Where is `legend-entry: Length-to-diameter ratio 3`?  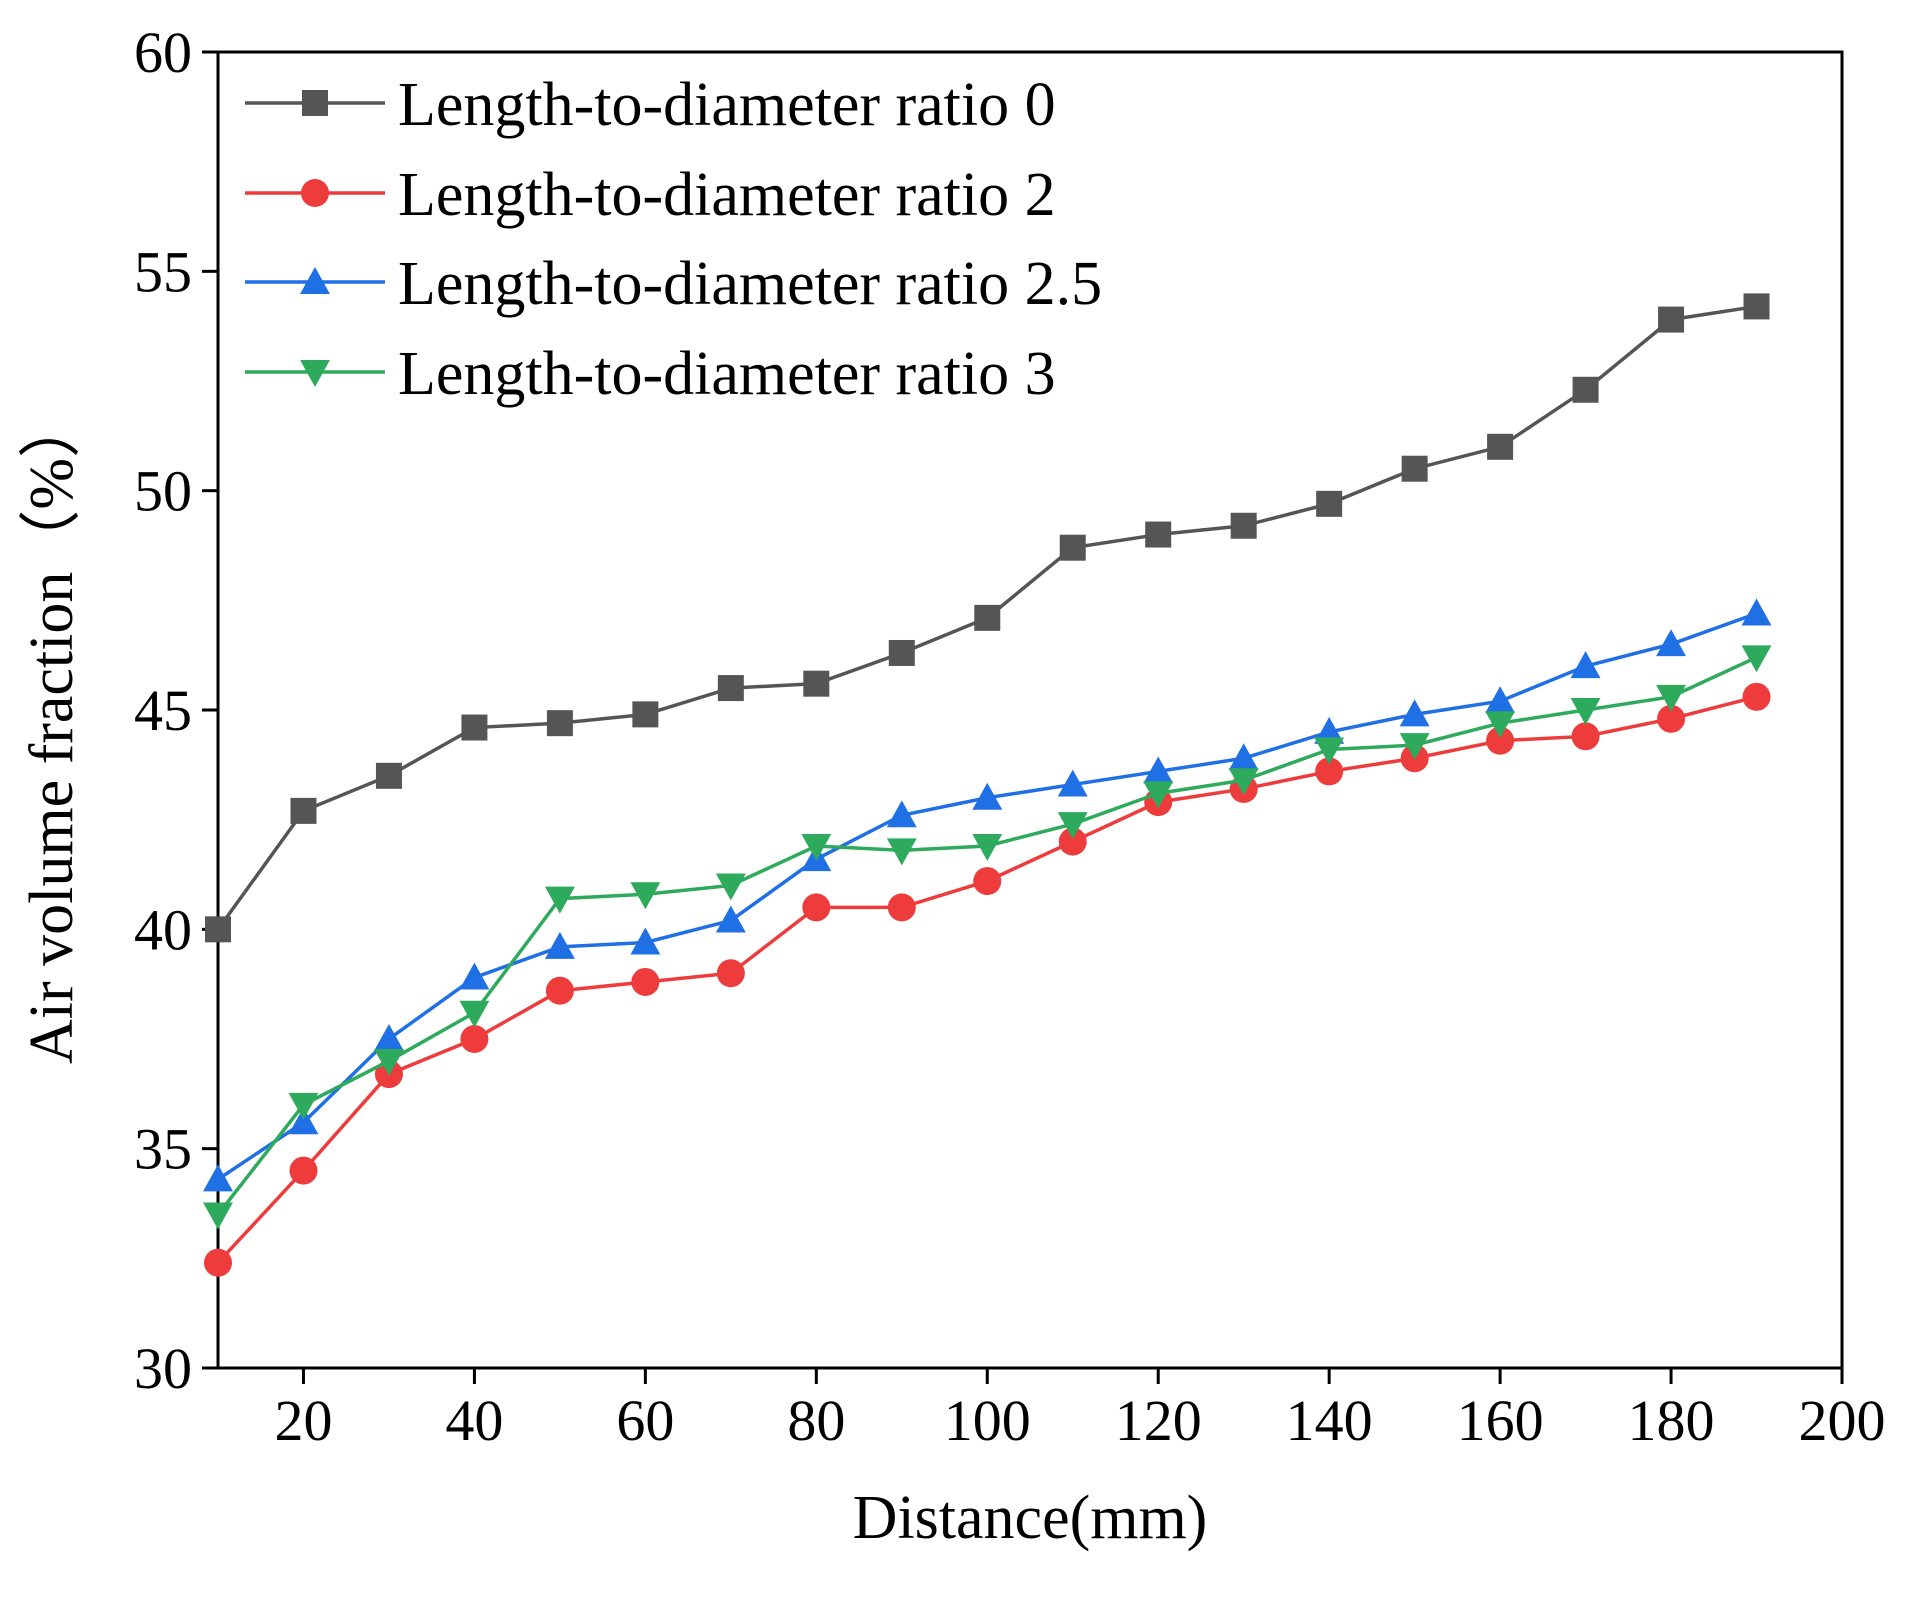 legend-entry: Length-to-diameter ratio 3 is located at coordinates (650, 374).